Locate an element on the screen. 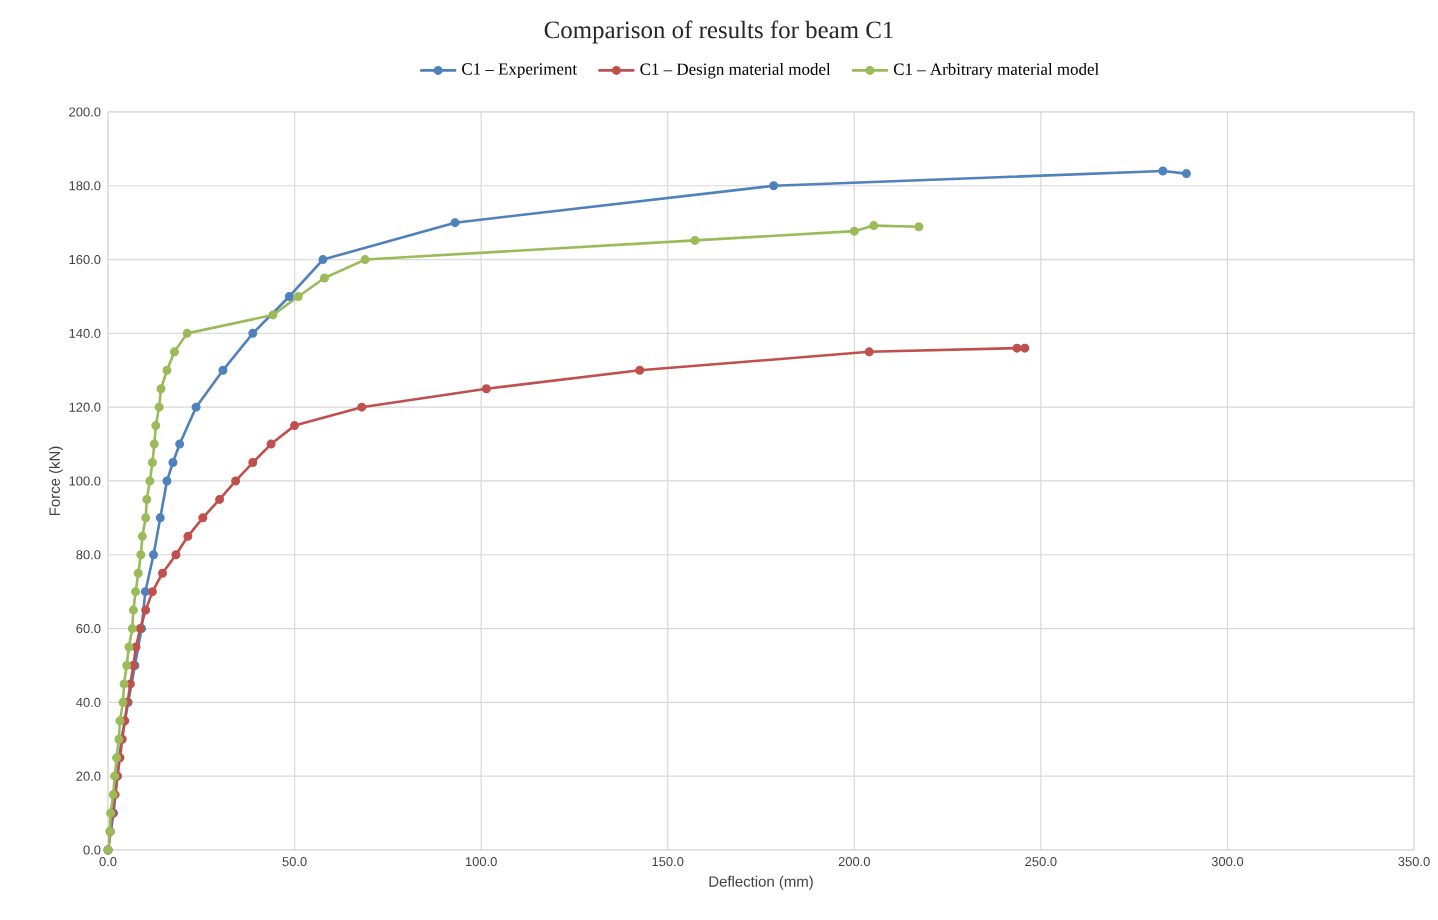 This screenshot has height=920, width=1438. legend-label: C1 – Design material model is located at coordinates (735, 71).